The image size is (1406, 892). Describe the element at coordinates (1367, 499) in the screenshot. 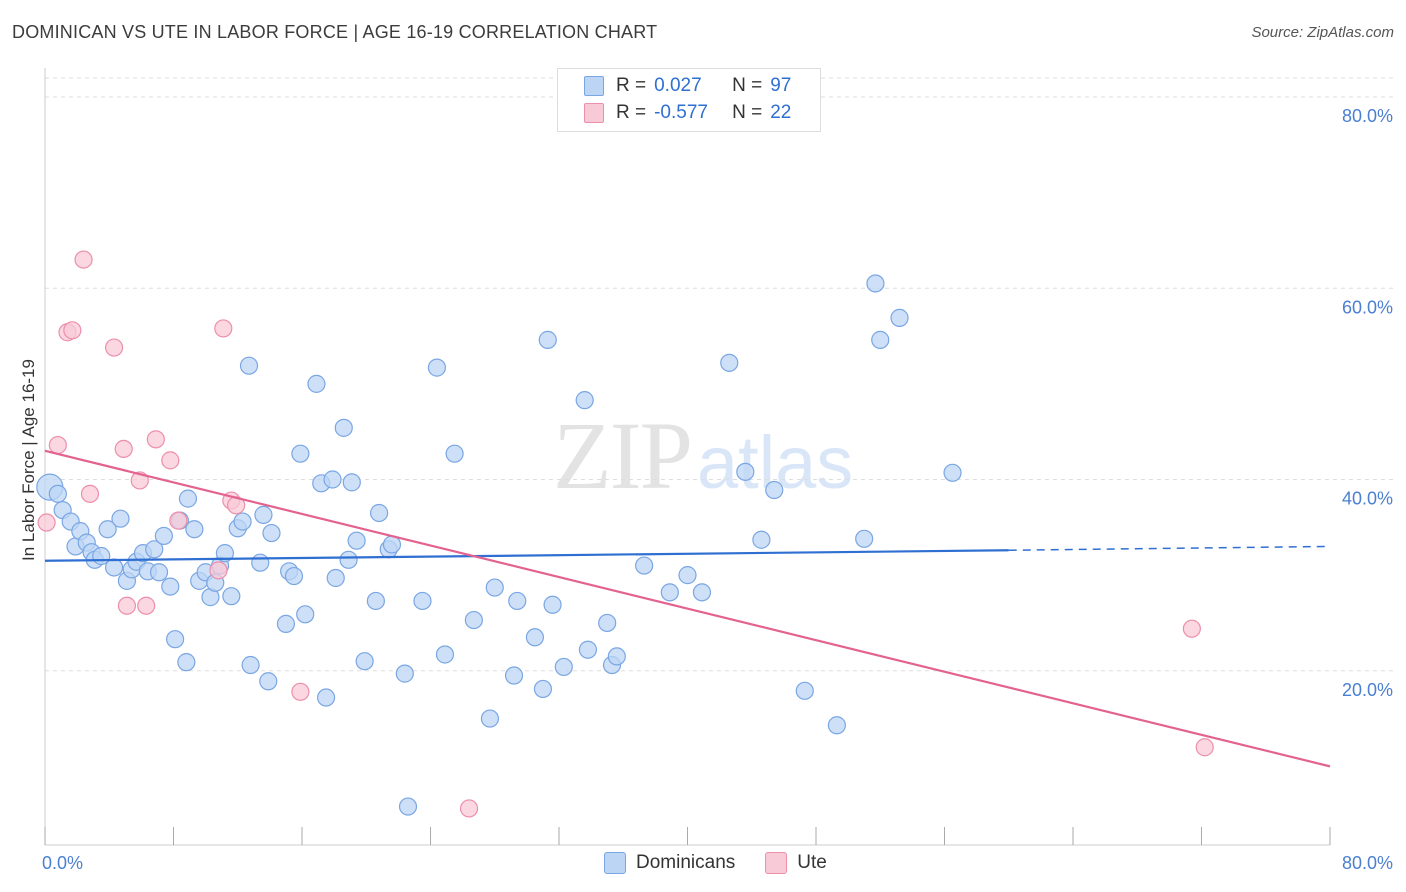

I see `y-tick-label: 40.0%` at that location.